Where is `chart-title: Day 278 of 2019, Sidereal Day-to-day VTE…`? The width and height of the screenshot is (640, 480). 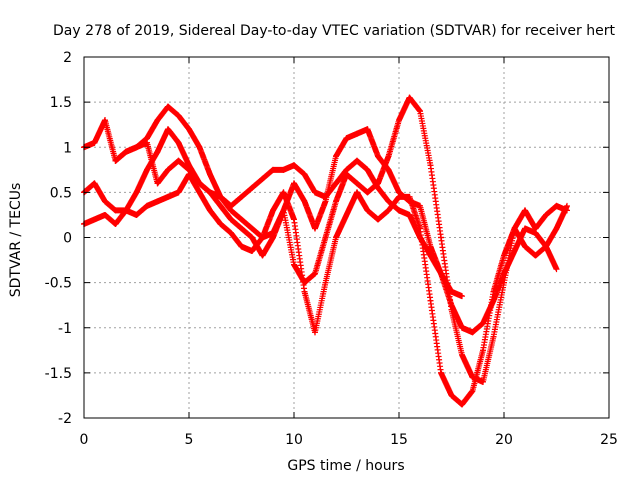
chart-title: Day 278 of 2019, Sidereal Day-to-day VTE… is located at coordinates (334, 31).